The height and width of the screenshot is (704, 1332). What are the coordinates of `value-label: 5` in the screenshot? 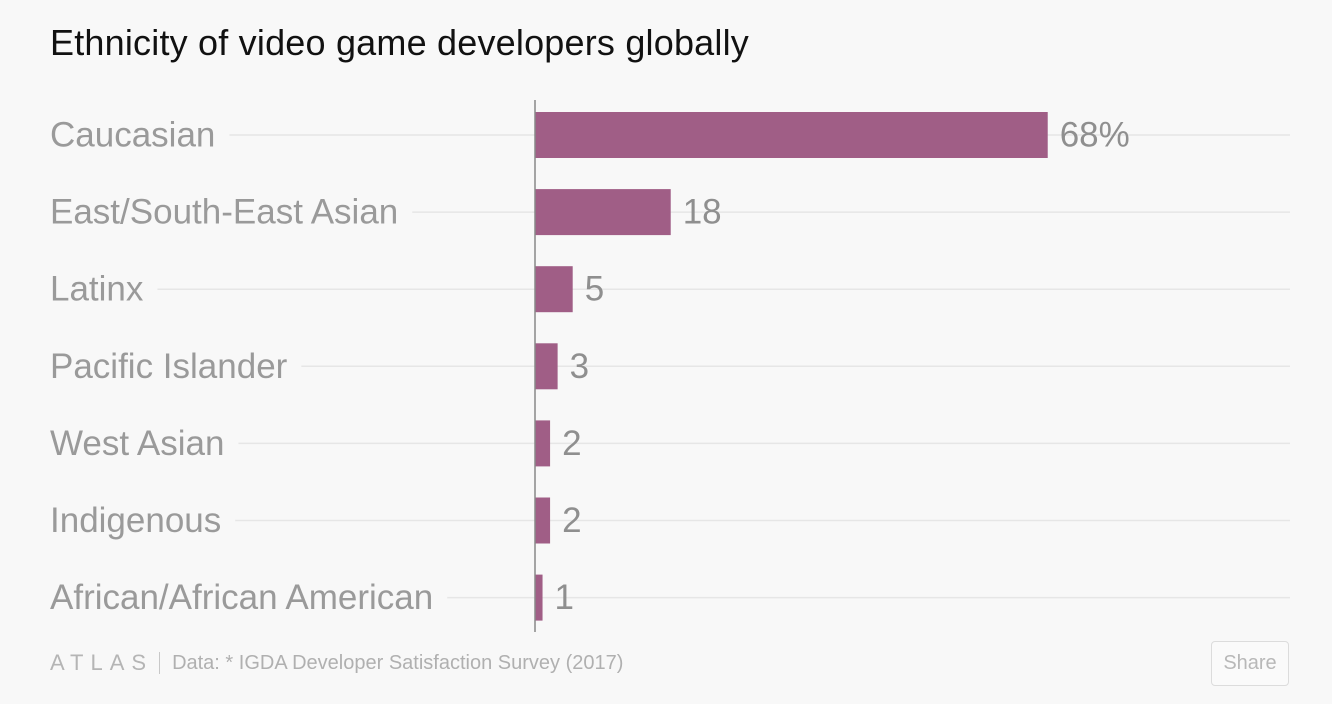 It's located at (594, 289).